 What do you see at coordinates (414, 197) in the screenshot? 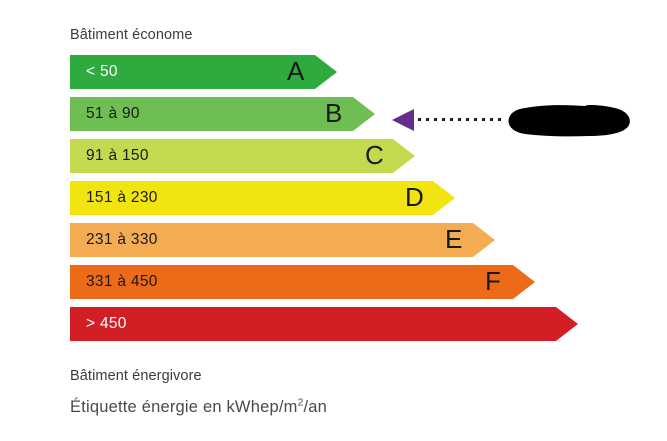
I see `bar-class-letter: D` at bounding box center [414, 197].